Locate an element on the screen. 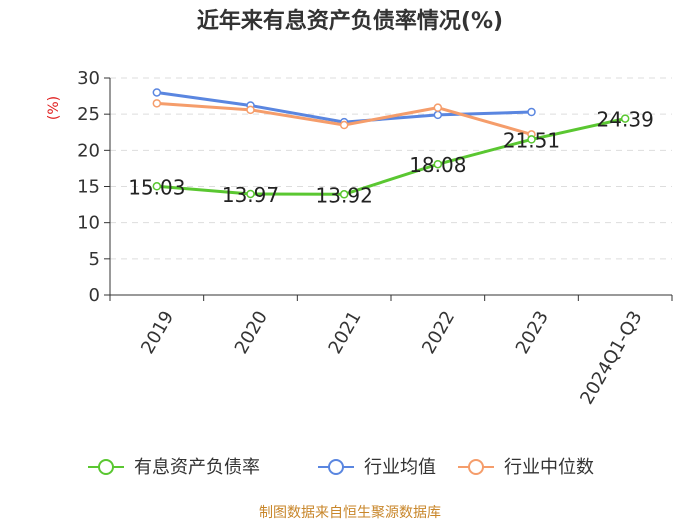 This screenshot has width=700, height=525. data-labels: 15.03 13.97 13.92 18.08 21.51 24.39 is located at coordinates (391, 158).